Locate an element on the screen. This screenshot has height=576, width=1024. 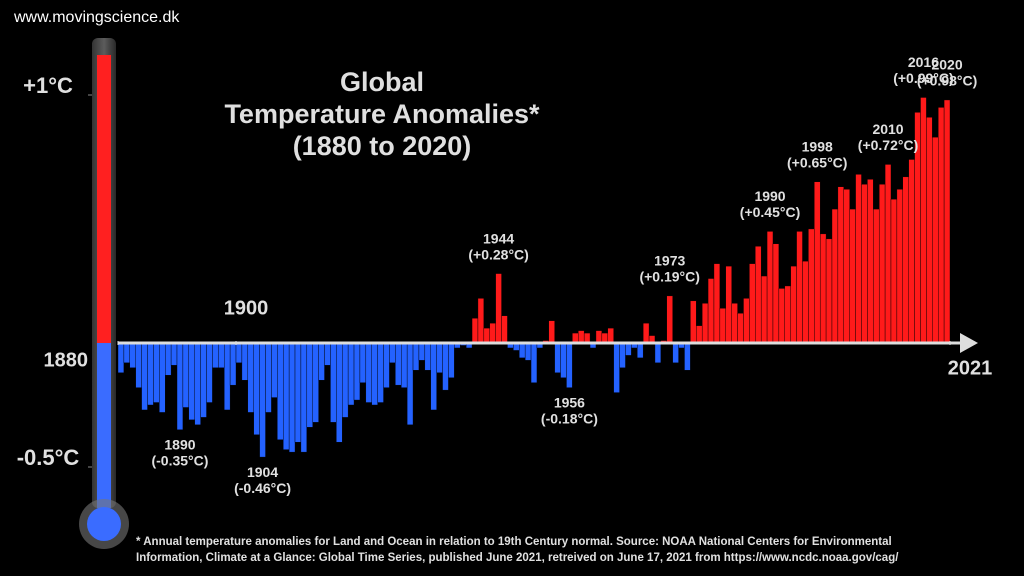
annotation-value: (-0.18°C) is located at coordinates (569, 418).